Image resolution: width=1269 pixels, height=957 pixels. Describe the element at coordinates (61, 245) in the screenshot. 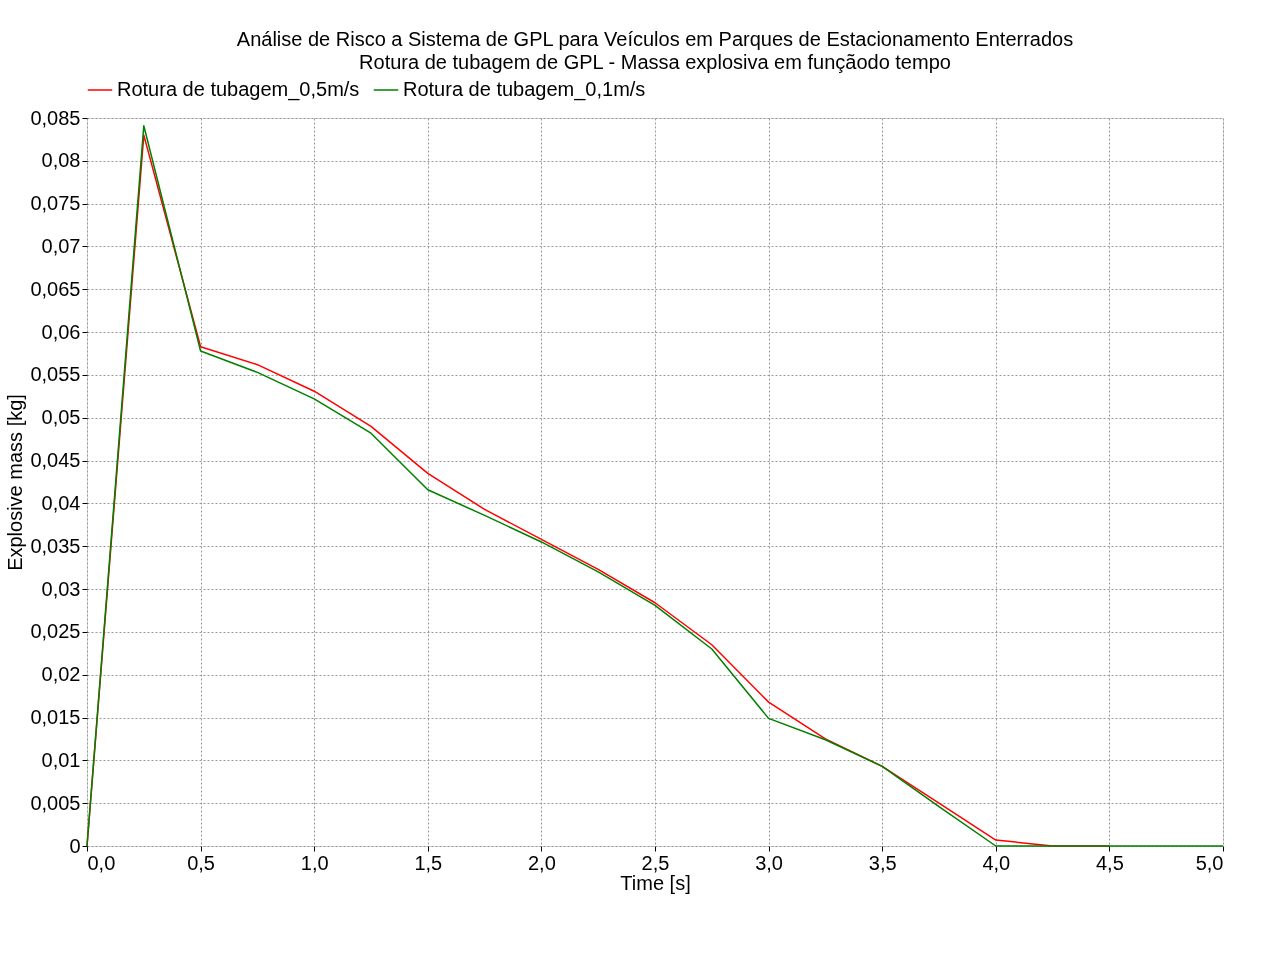

I see `y-tick-label: 0,07` at that location.